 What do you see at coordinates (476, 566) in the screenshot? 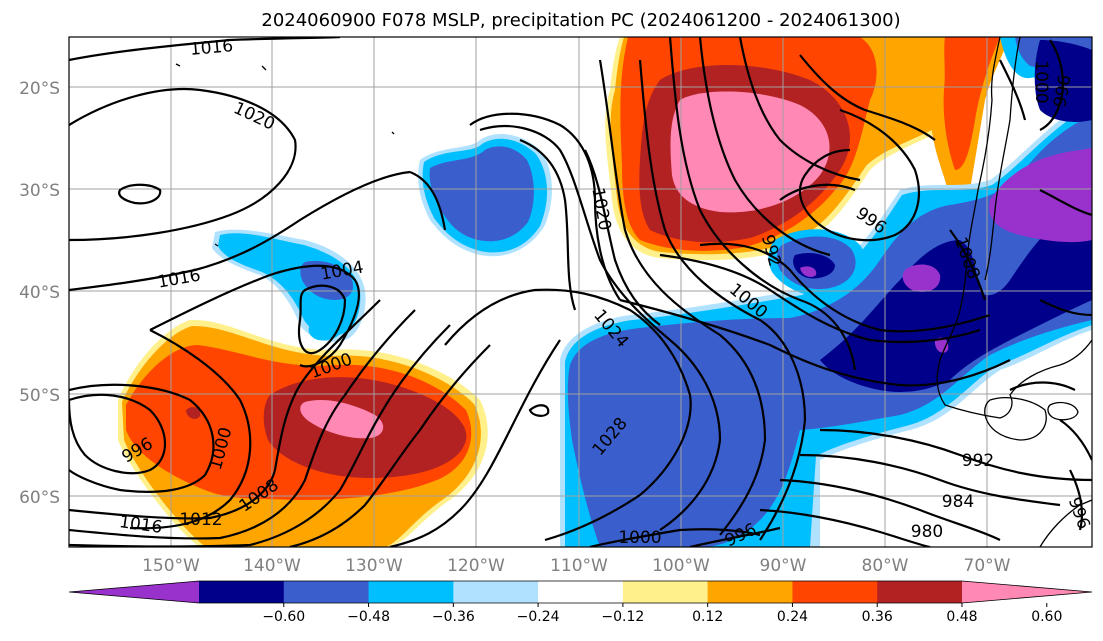
I see `lon-label: 120°W` at bounding box center [476, 566].